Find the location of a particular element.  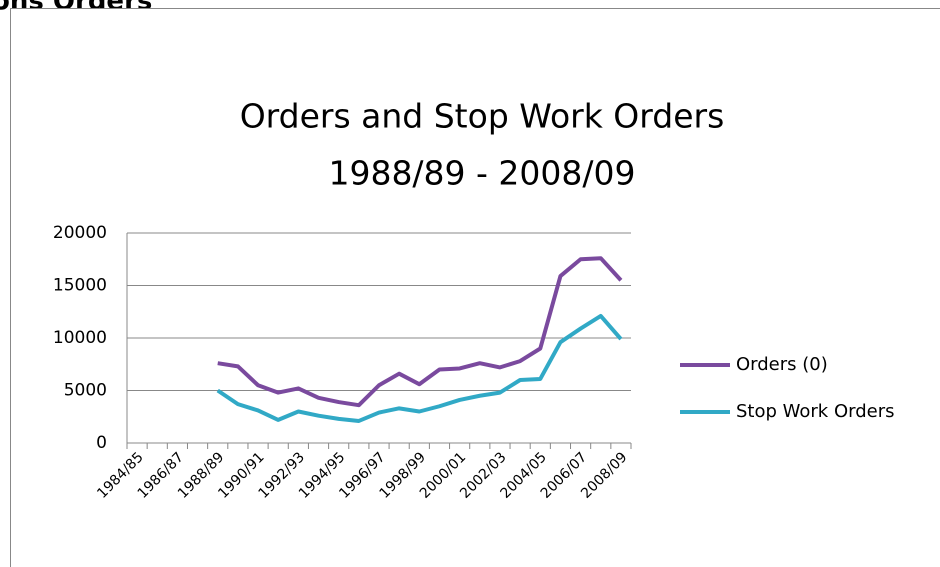

y-tick-label: 20000 is located at coordinates (80, 233).